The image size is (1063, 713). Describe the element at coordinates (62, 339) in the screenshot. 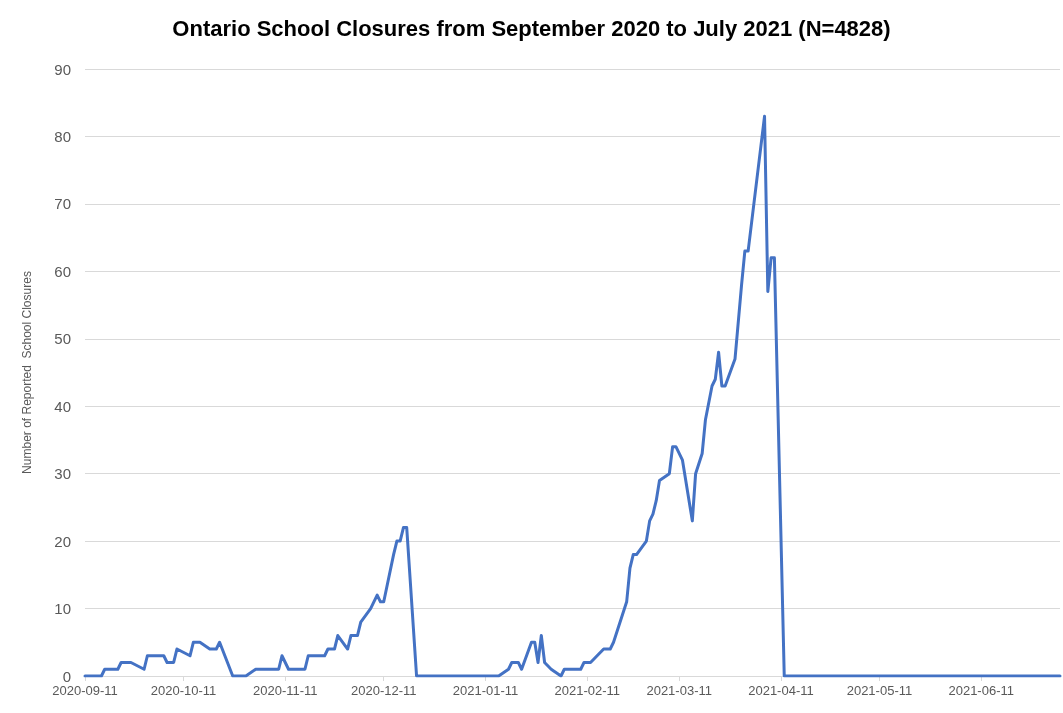

I see `y-tick-label: 50` at that location.